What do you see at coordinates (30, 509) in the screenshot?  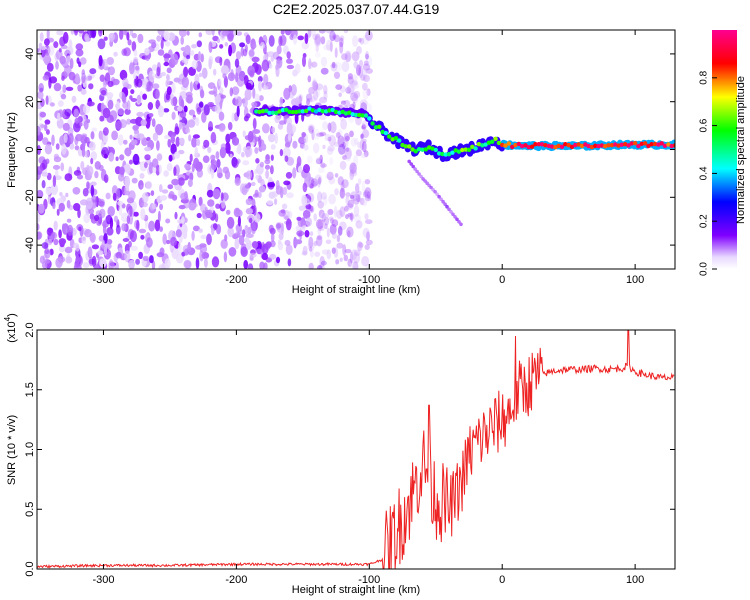 I see `y-tick-label: 0.5` at bounding box center [30, 509].